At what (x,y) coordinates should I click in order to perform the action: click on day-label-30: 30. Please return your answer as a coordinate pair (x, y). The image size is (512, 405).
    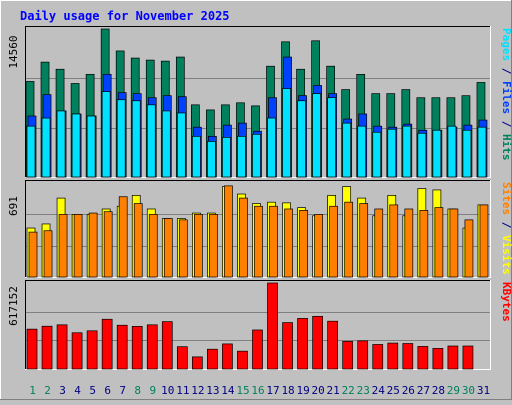
    Looking at the image, I should click on (468, 390).